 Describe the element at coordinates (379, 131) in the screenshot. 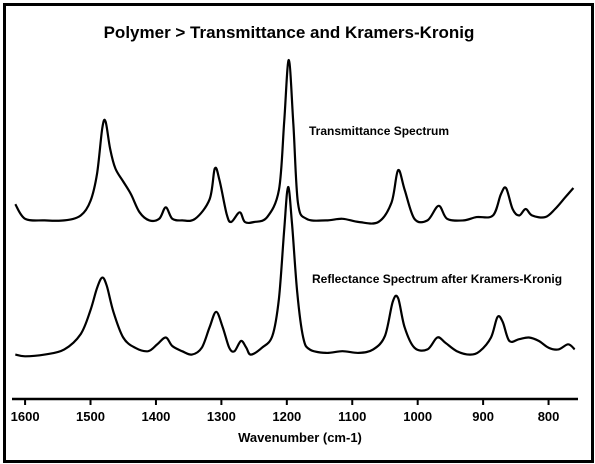

I see `series-label-transmittance: Transmittance Spectrum` at that location.